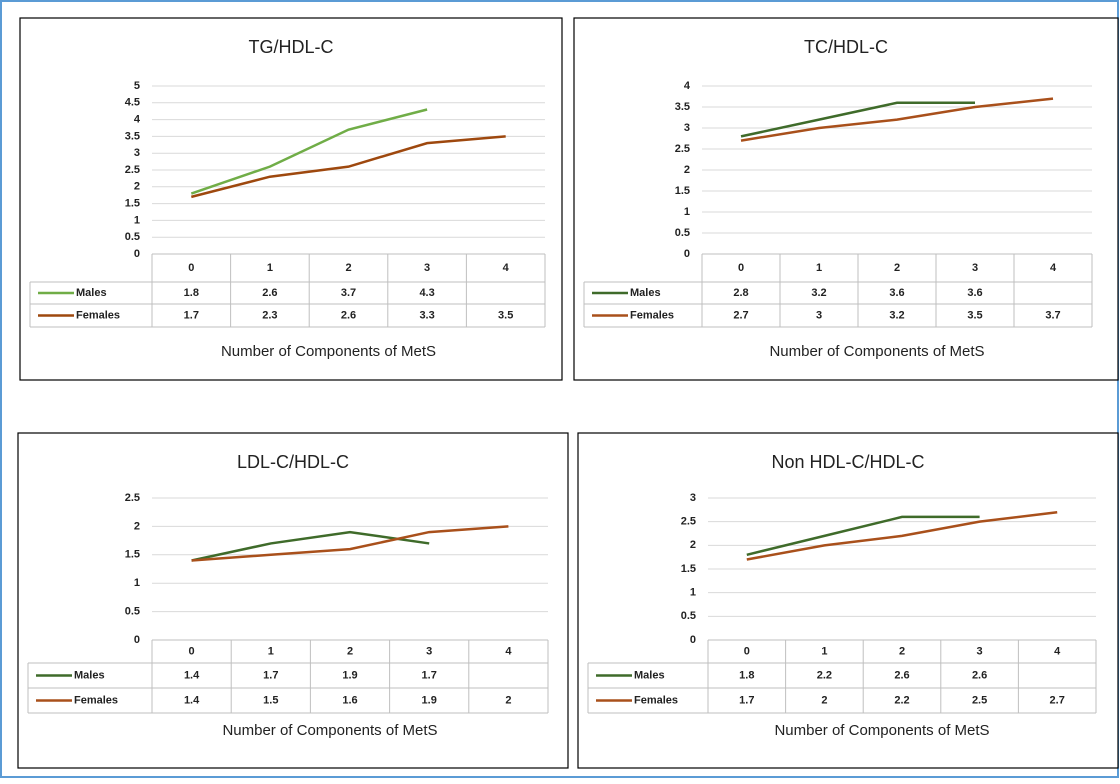  What do you see at coordinates (426, 315) in the screenshot?
I see `table-value: 3.3` at bounding box center [426, 315].